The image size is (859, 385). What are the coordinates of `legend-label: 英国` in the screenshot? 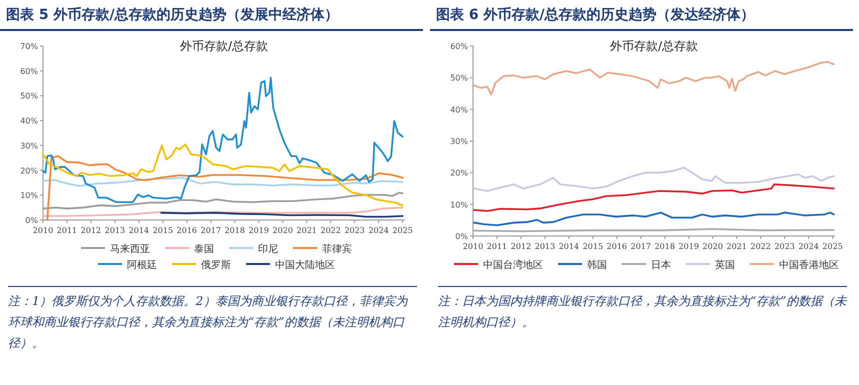 It's located at (725, 265).